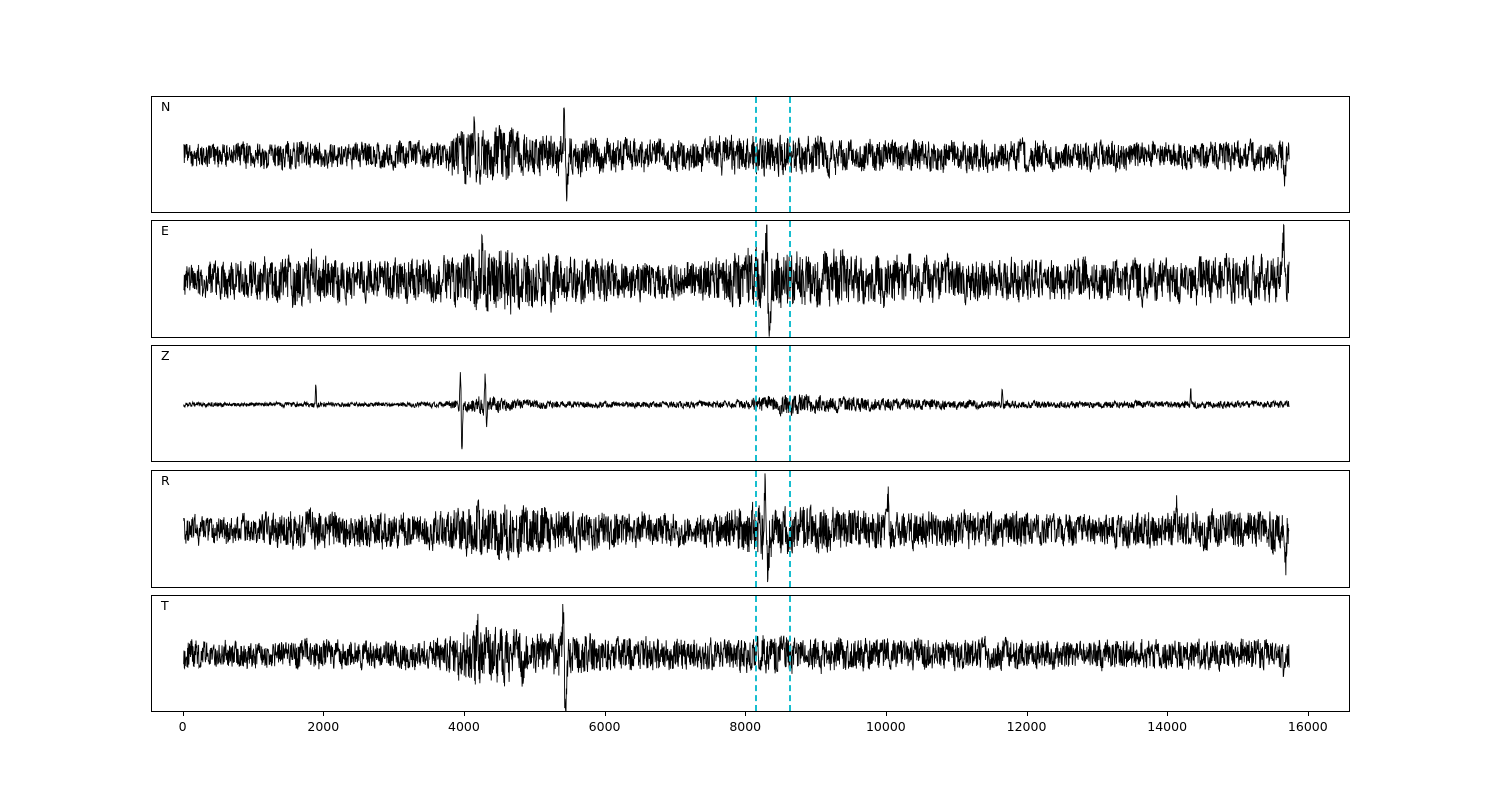  What do you see at coordinates (604, 726) in the screenshot?
I see `x-tick-label: 6000` at bounding box center [604, 726].